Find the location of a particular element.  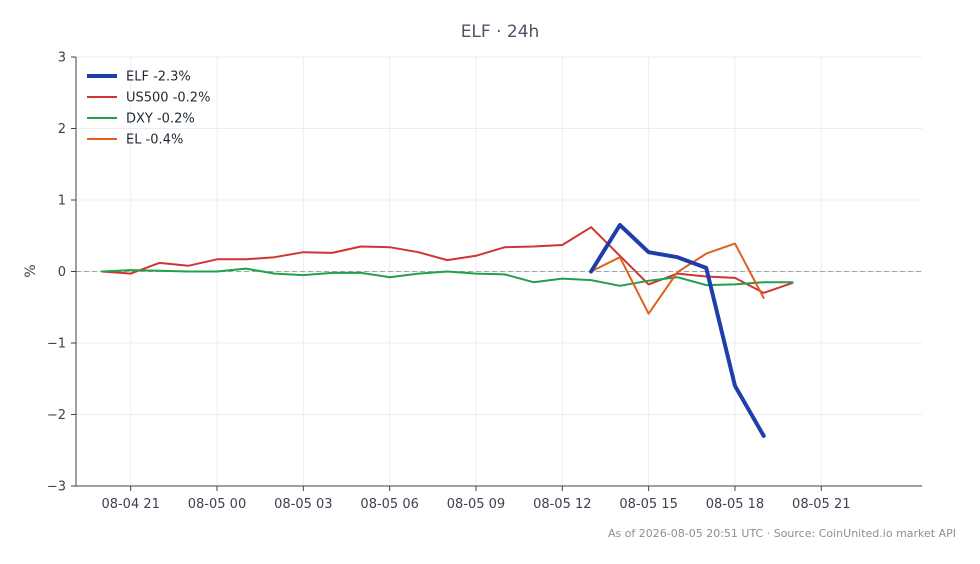

x-tick-label: 08-05 03 is located at coordinates (303, 504).